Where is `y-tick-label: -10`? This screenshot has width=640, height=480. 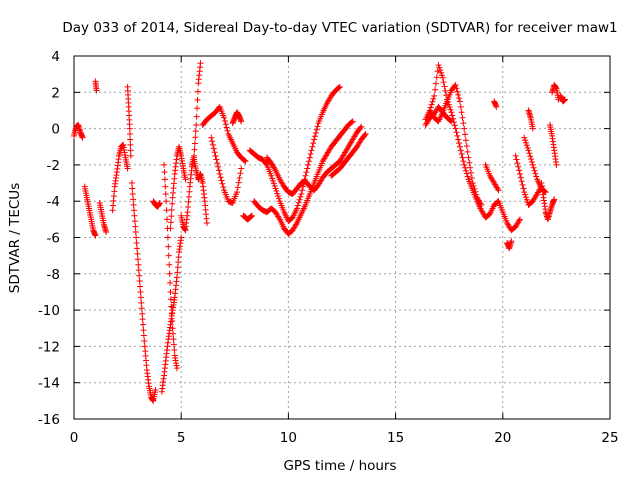
y-tick-label: -10 is located at coordinates (49, 311).